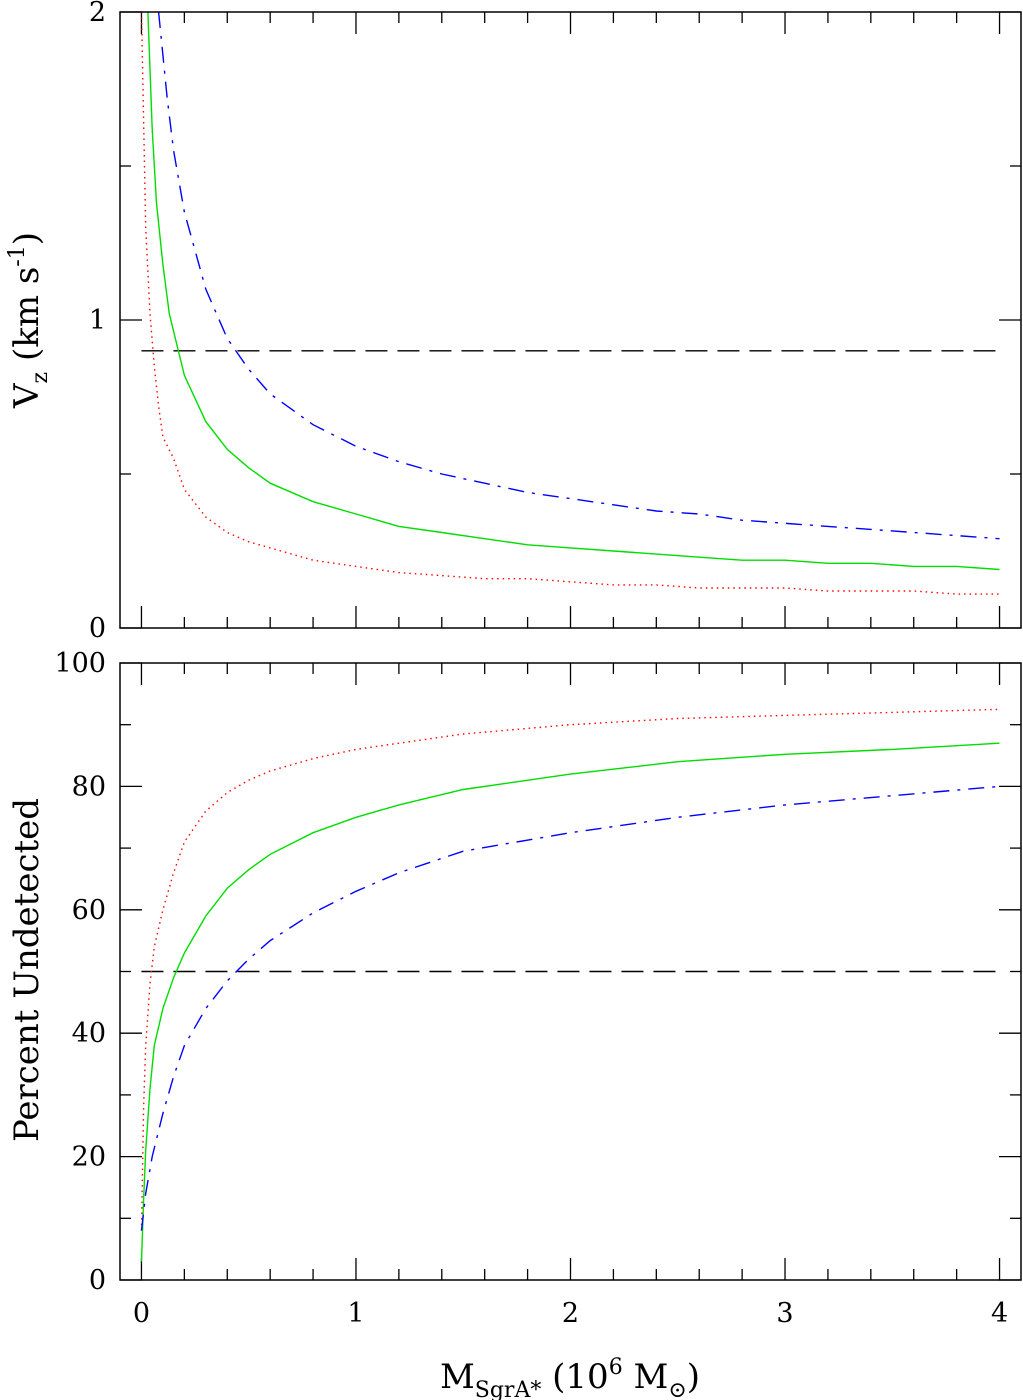 This screenshot has width=1023, height=1400. Describe the element at coordinates (89, 786) in the screenshot. I see `bottom-y-tick-label: 80` at that location.